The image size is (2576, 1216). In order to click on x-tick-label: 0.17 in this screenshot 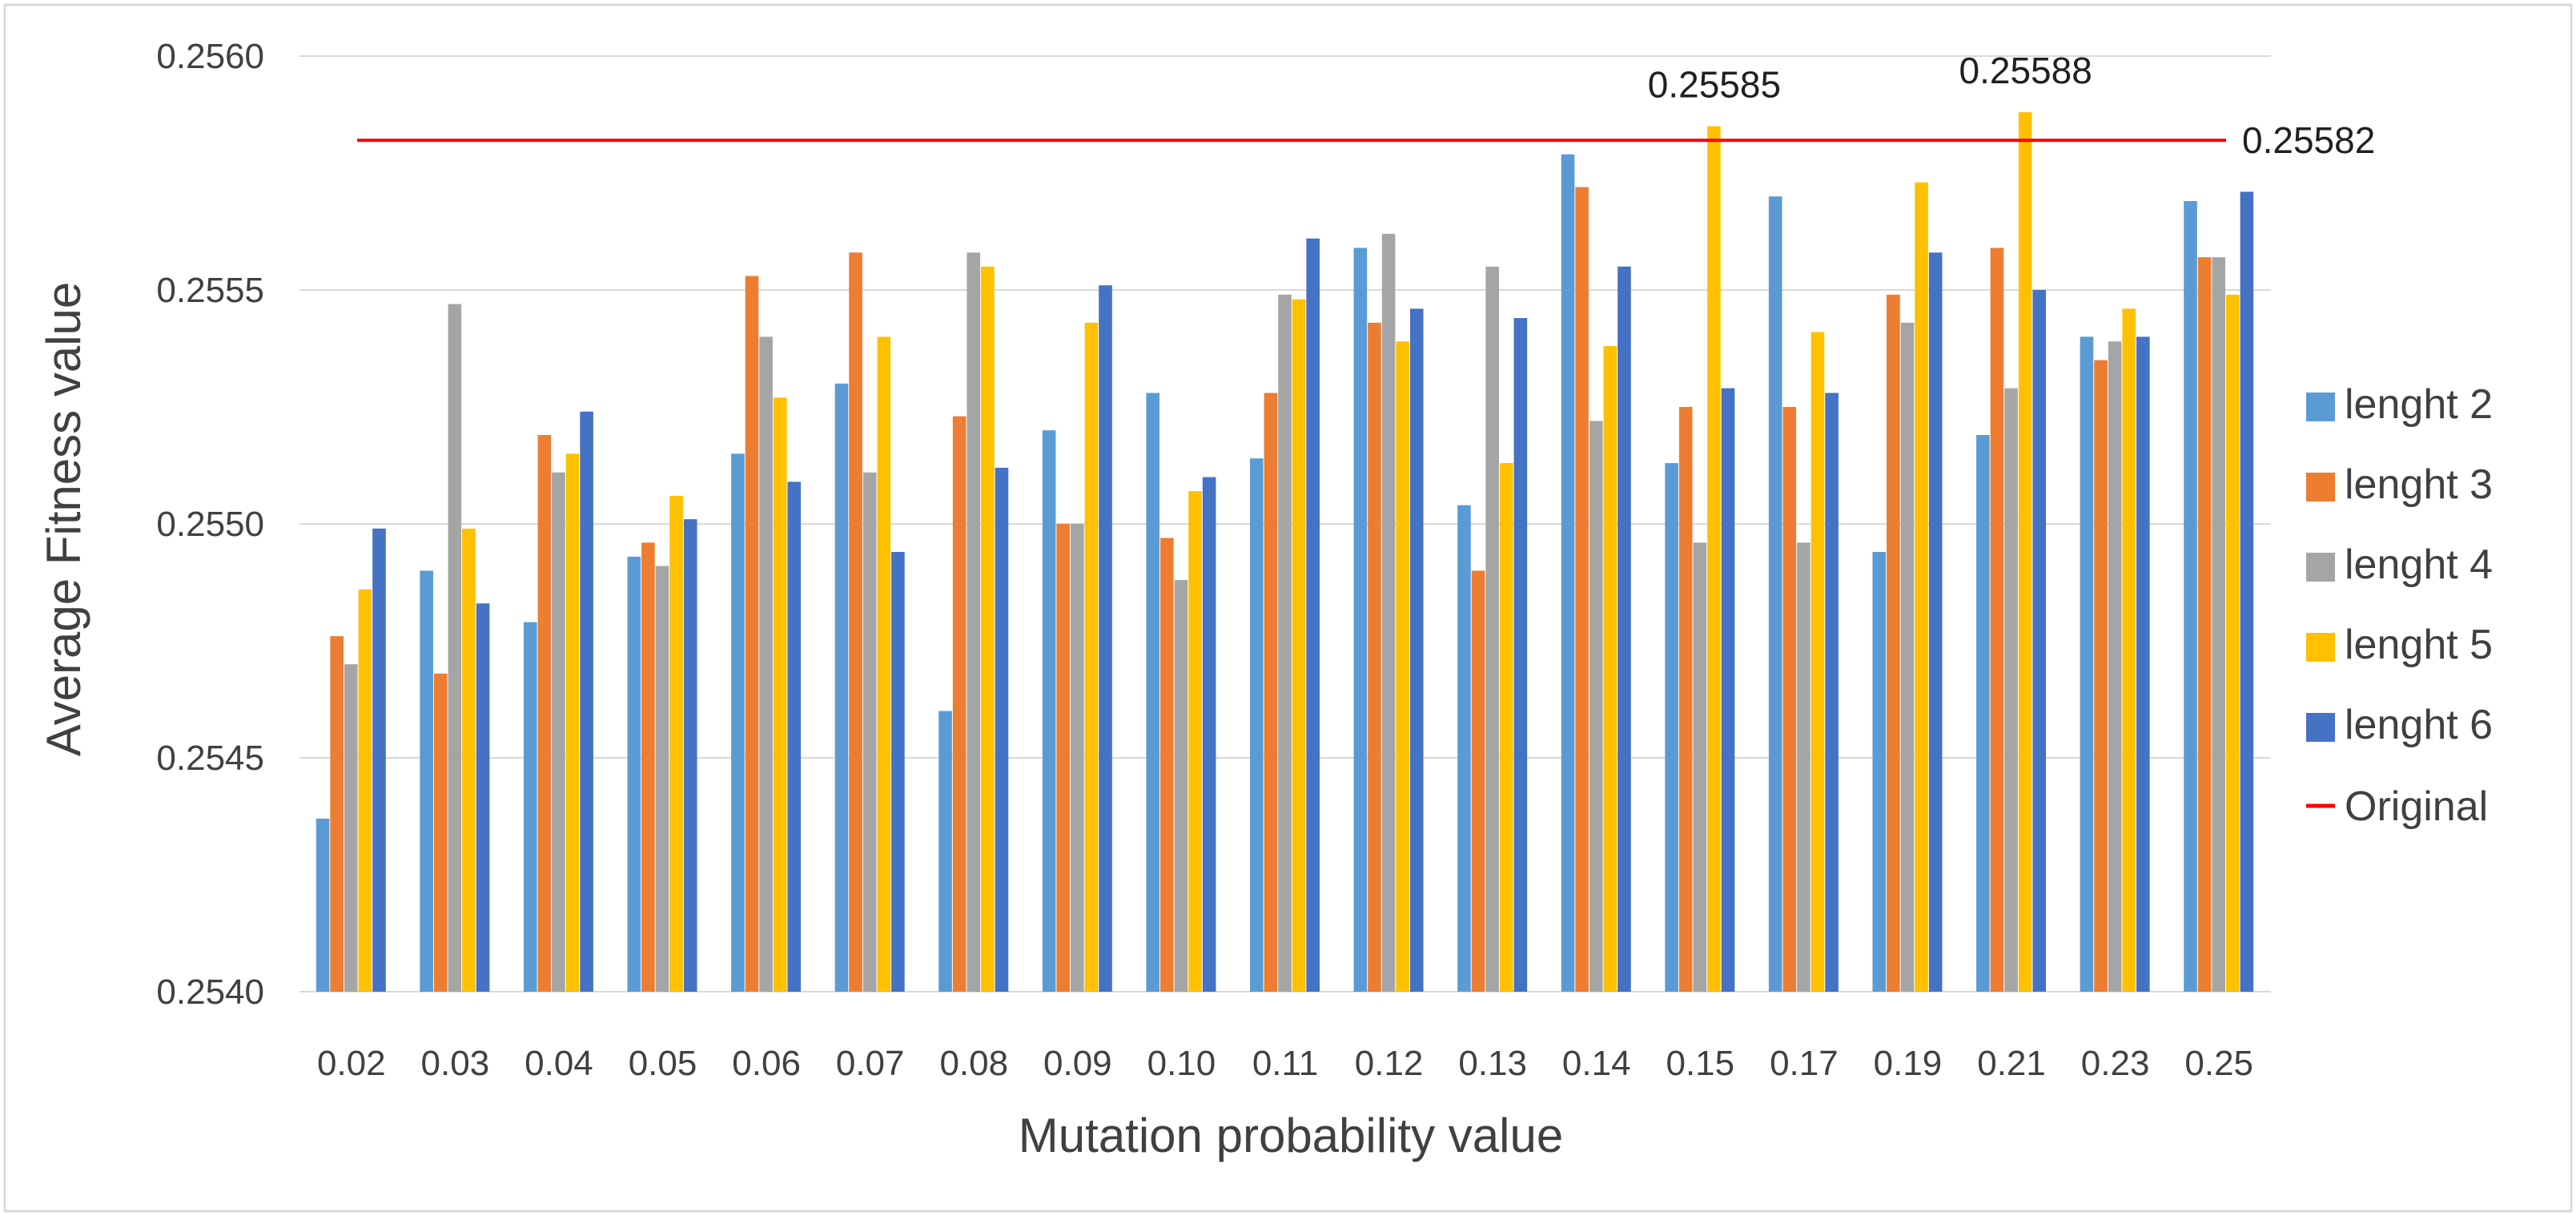, I will do `click(1804, 1063)`.